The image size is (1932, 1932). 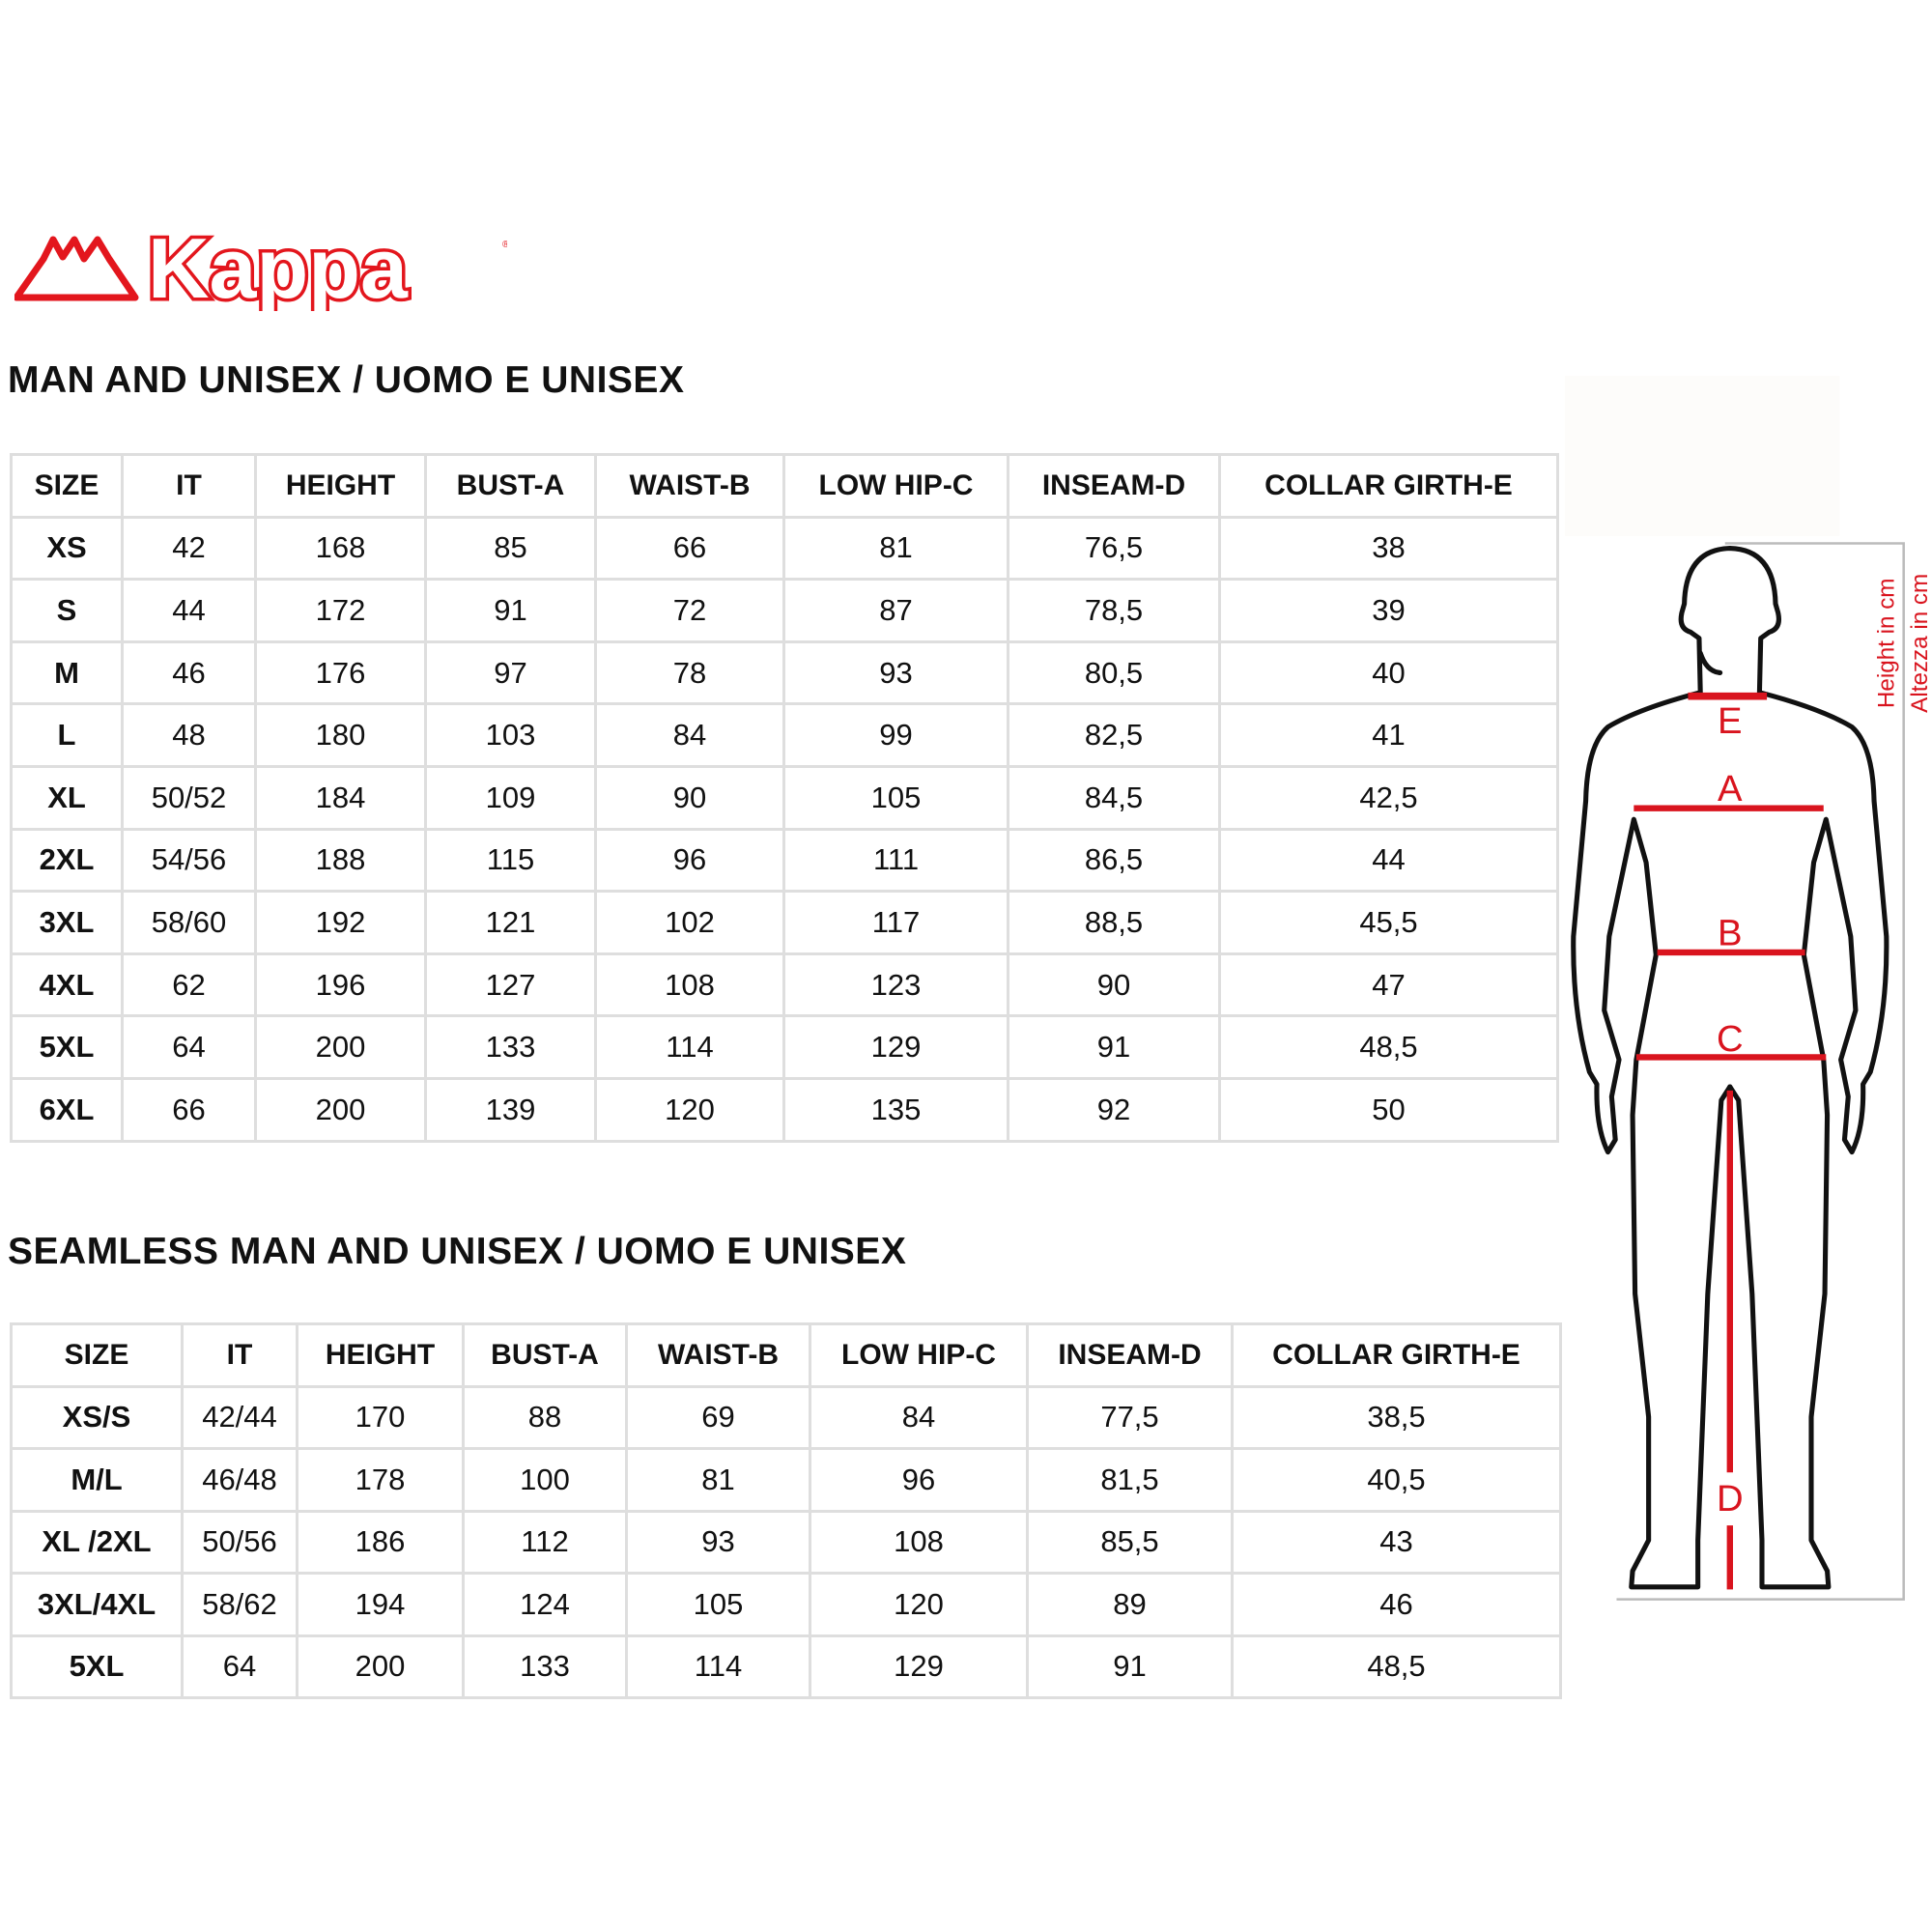 What do you see at coordinates (340, 610) in the screenshot?
I see `table-cell: 172` at bounding box center [340, 610].